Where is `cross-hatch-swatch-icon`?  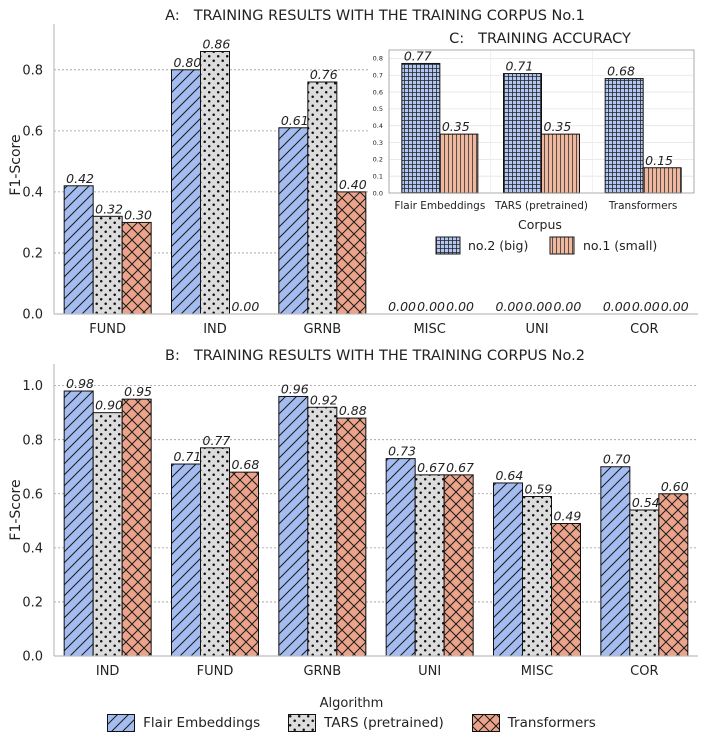 cross-hatch-swatch-icon is located at coordinates (485, 723).